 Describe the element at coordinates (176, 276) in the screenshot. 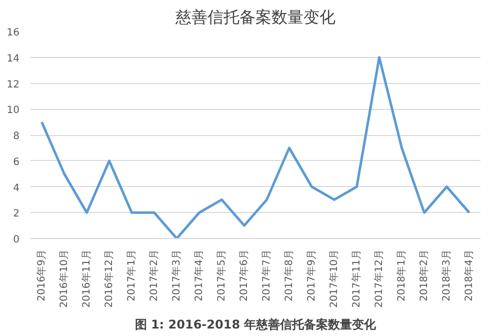

I see `x-tick-label: 2017年3月` at that location.